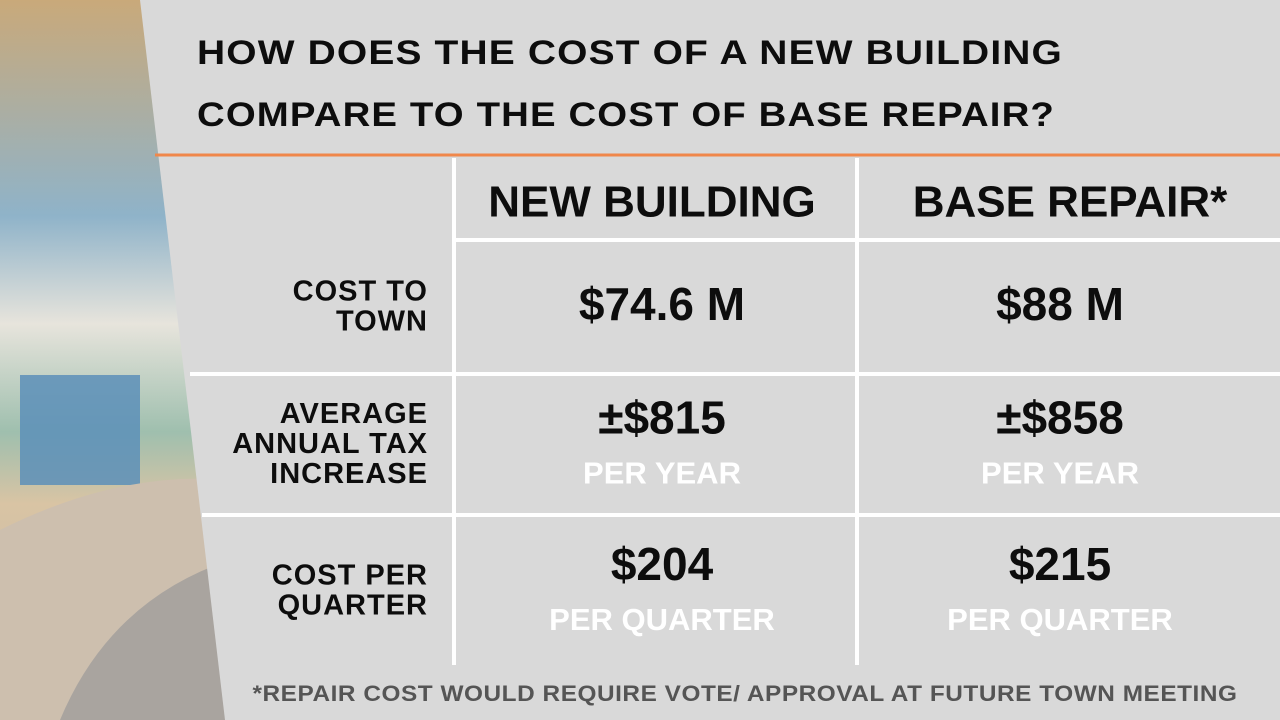  I want to click on row-label: COST PER, so click(350, 576).